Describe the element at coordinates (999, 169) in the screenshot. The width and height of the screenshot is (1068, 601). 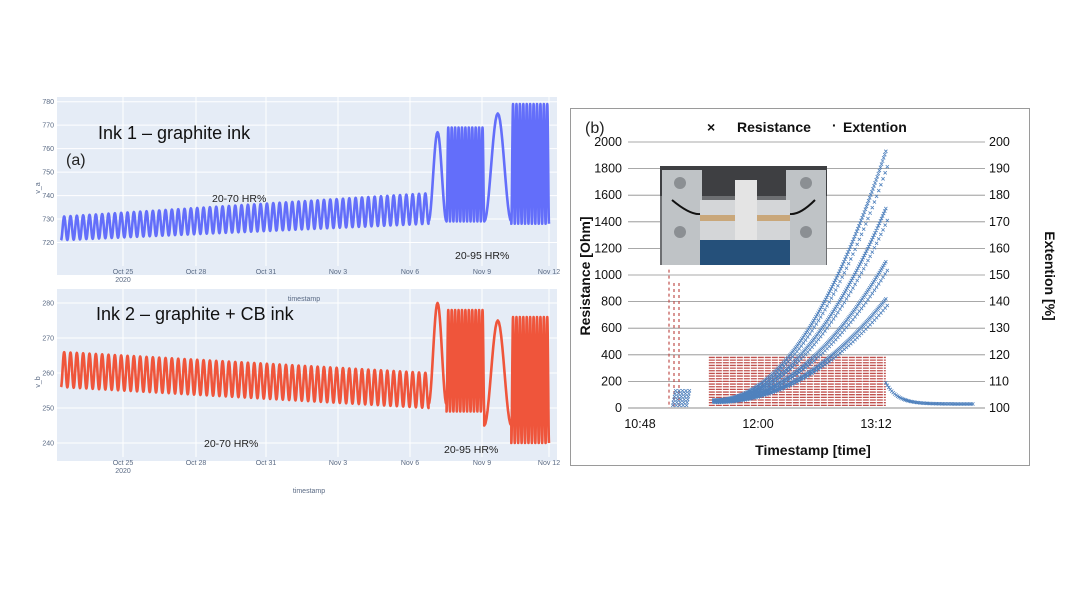
I see `y2-tick-label: 190` at that location.